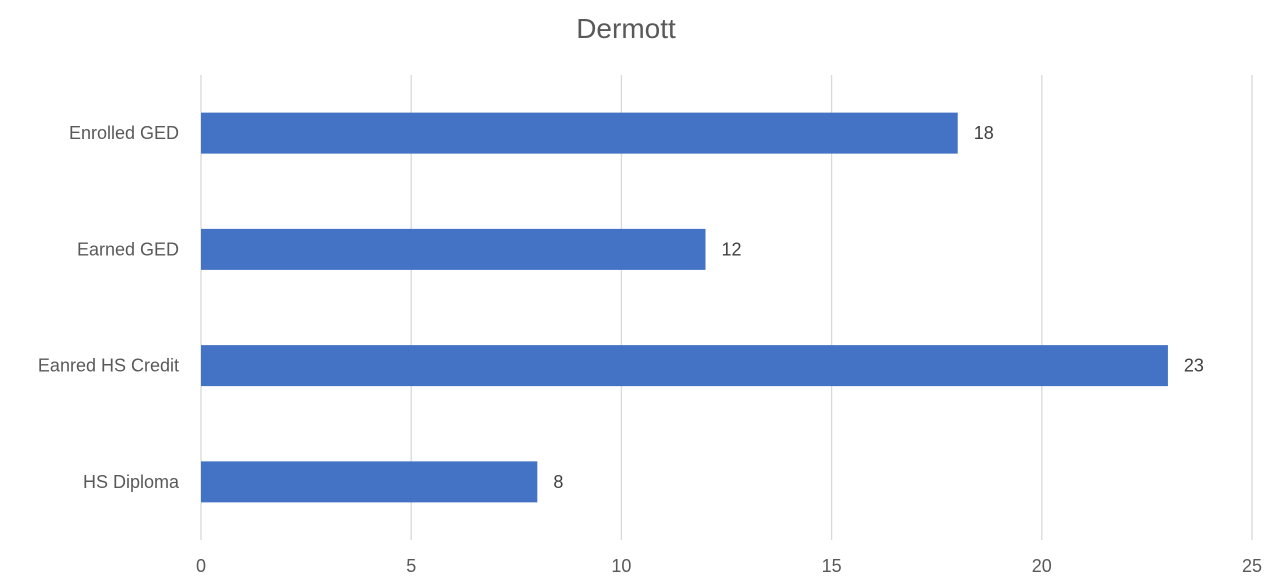 This screenshot has width=1267, height=578. I want to click on x-tick-label-3: 15, so click(832, 566).